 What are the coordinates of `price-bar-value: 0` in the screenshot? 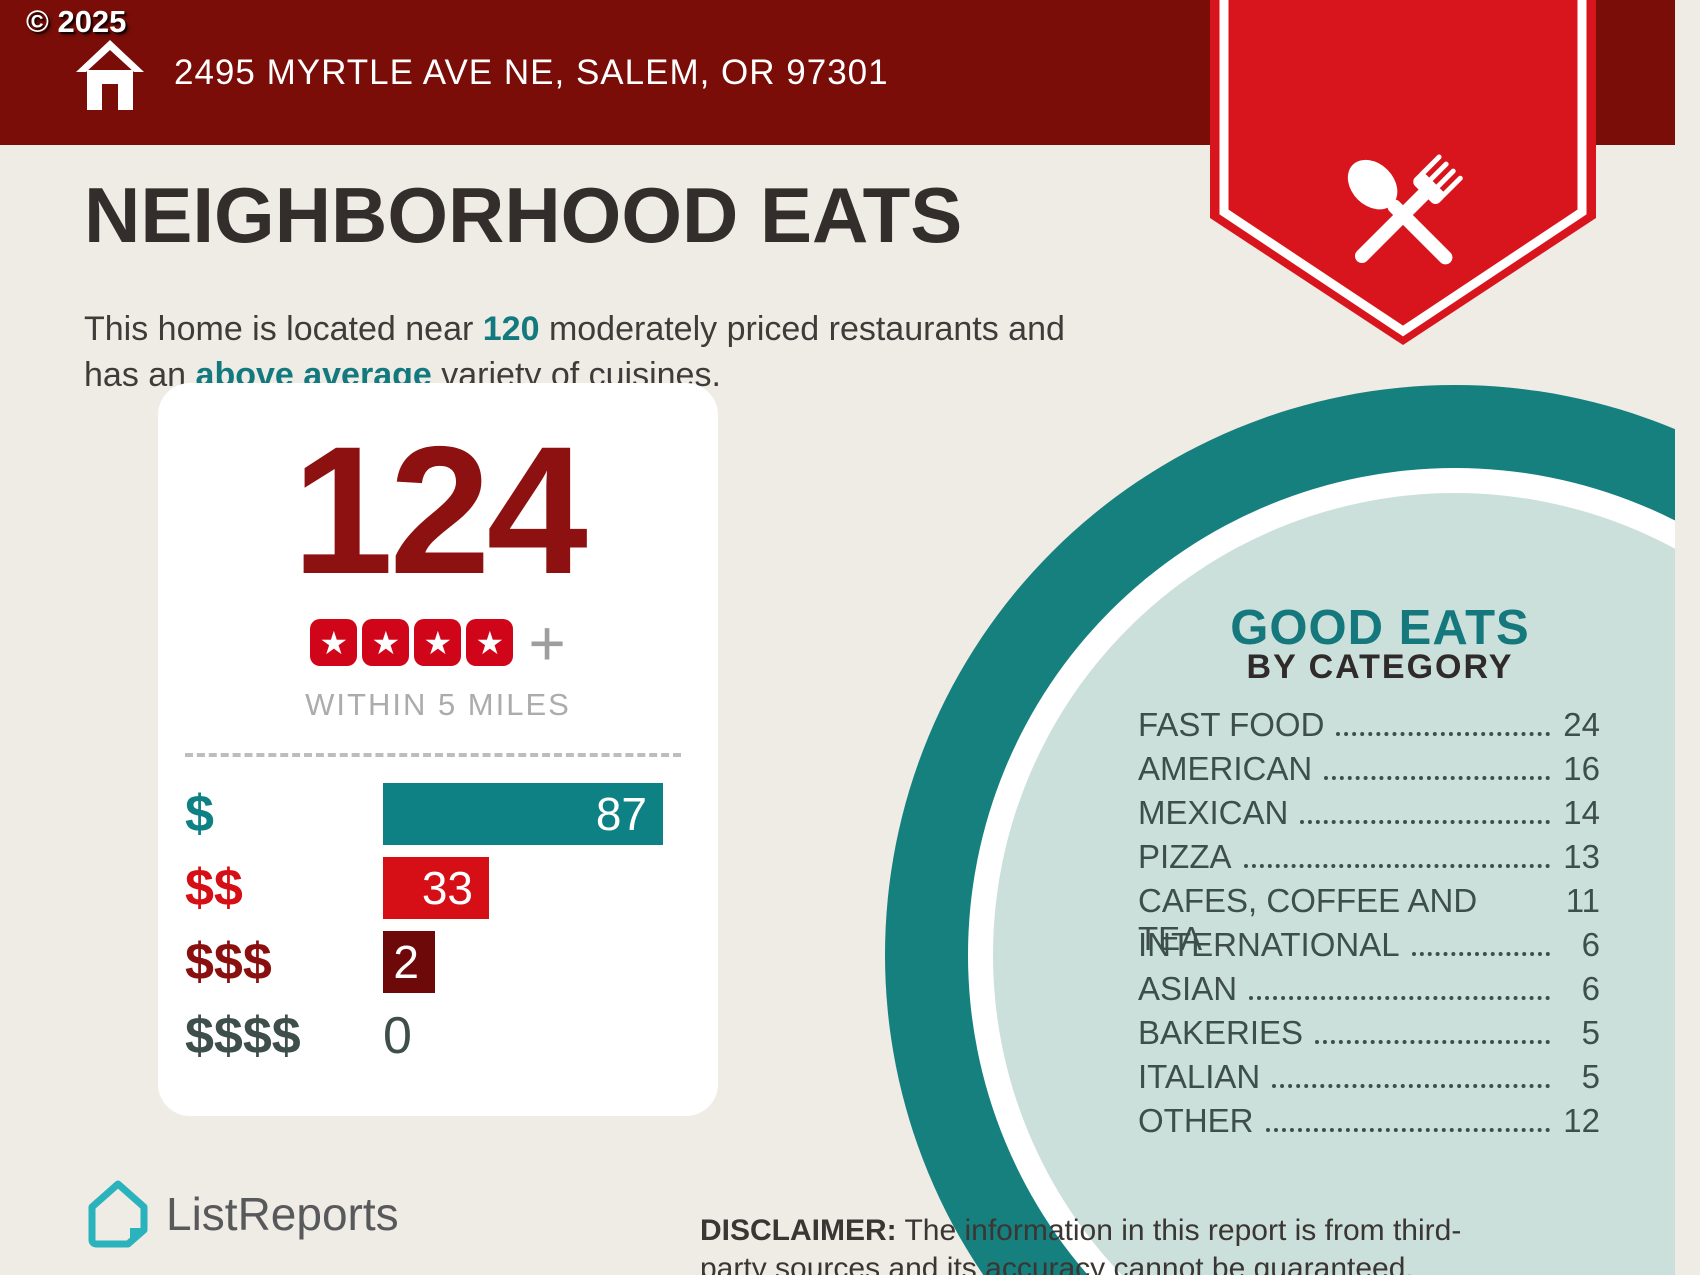 It's located at (397, 1036).